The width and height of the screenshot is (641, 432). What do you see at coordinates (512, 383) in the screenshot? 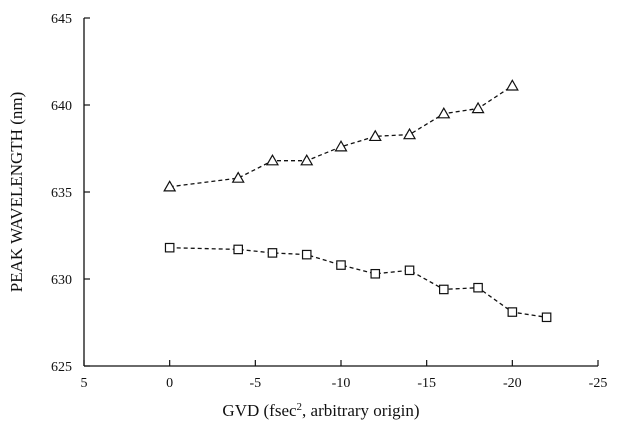
I see `x-tick-label: -20` at bounding box center [512, 383].